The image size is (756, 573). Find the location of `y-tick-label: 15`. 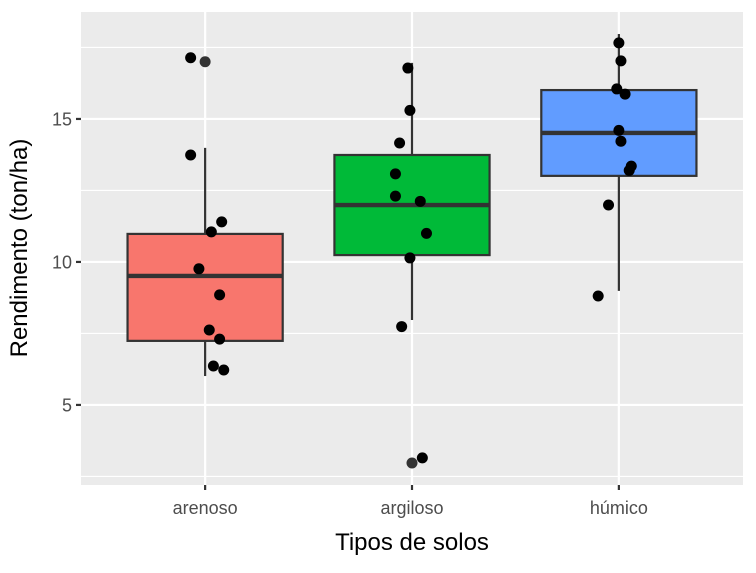

y-tick-label: 15 is located at coordinates (62, 119).